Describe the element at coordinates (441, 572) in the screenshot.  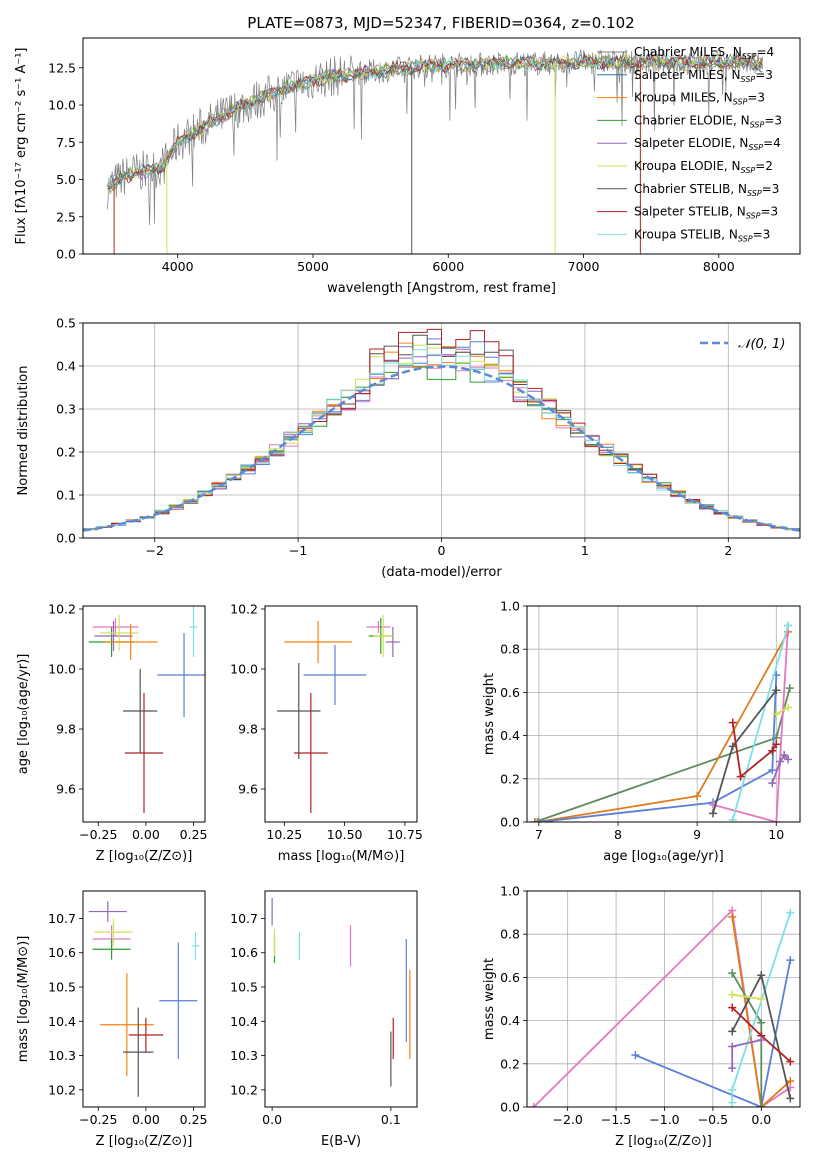
I see `x-axis-label: (data-model)/error` at that location.